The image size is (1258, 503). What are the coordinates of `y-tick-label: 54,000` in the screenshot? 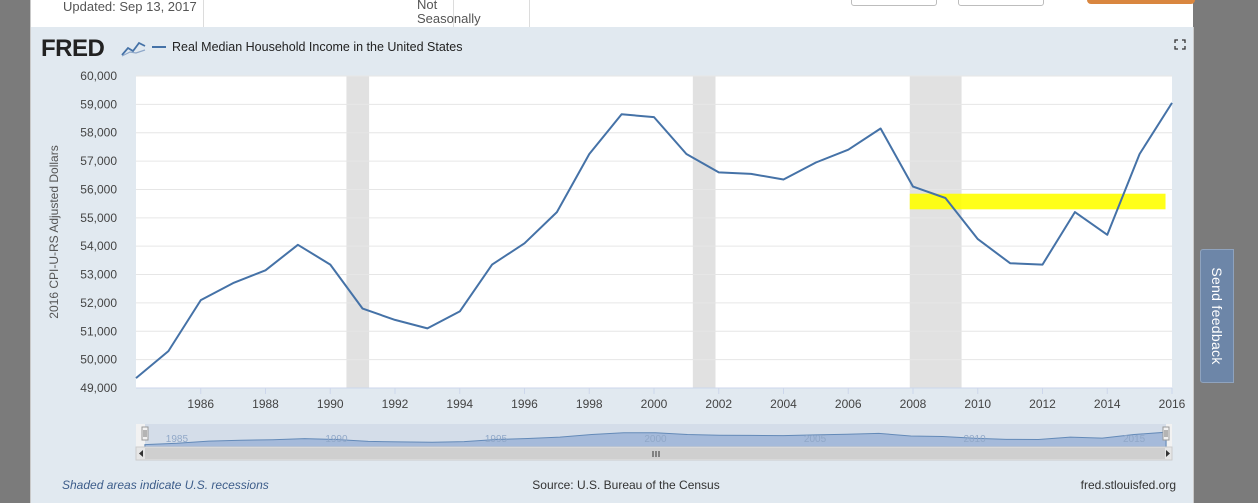 It's located at (98, 246).